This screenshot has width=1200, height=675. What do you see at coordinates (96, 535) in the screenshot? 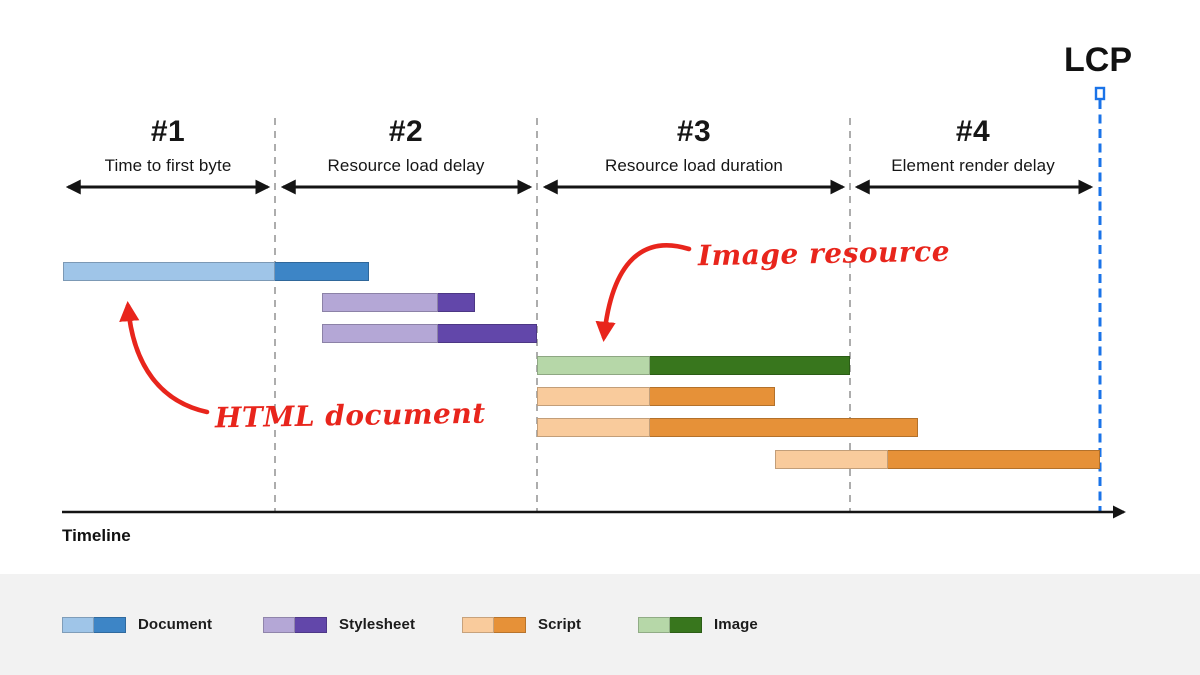
I see `timeline-axis-label: Timeline` at bounding box center [96, 535].